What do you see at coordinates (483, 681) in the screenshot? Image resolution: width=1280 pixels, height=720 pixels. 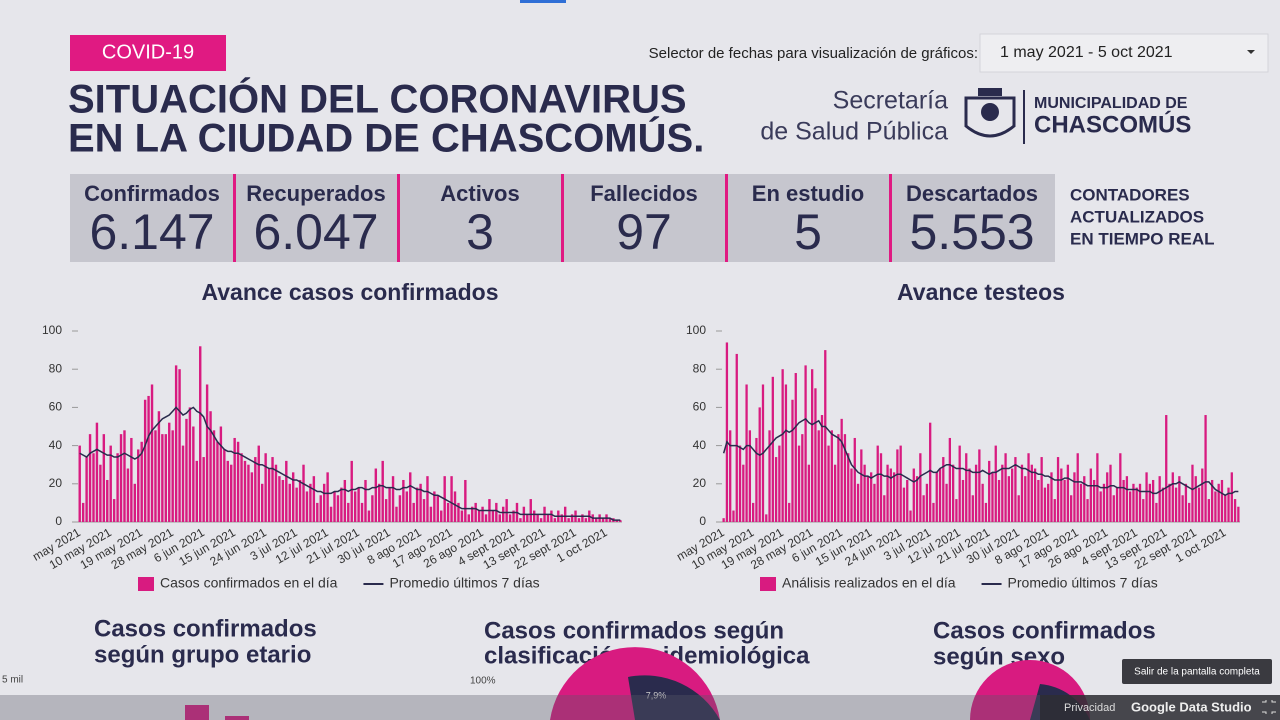 I see `axis-label: 100%` at bounding box center [483, 681].